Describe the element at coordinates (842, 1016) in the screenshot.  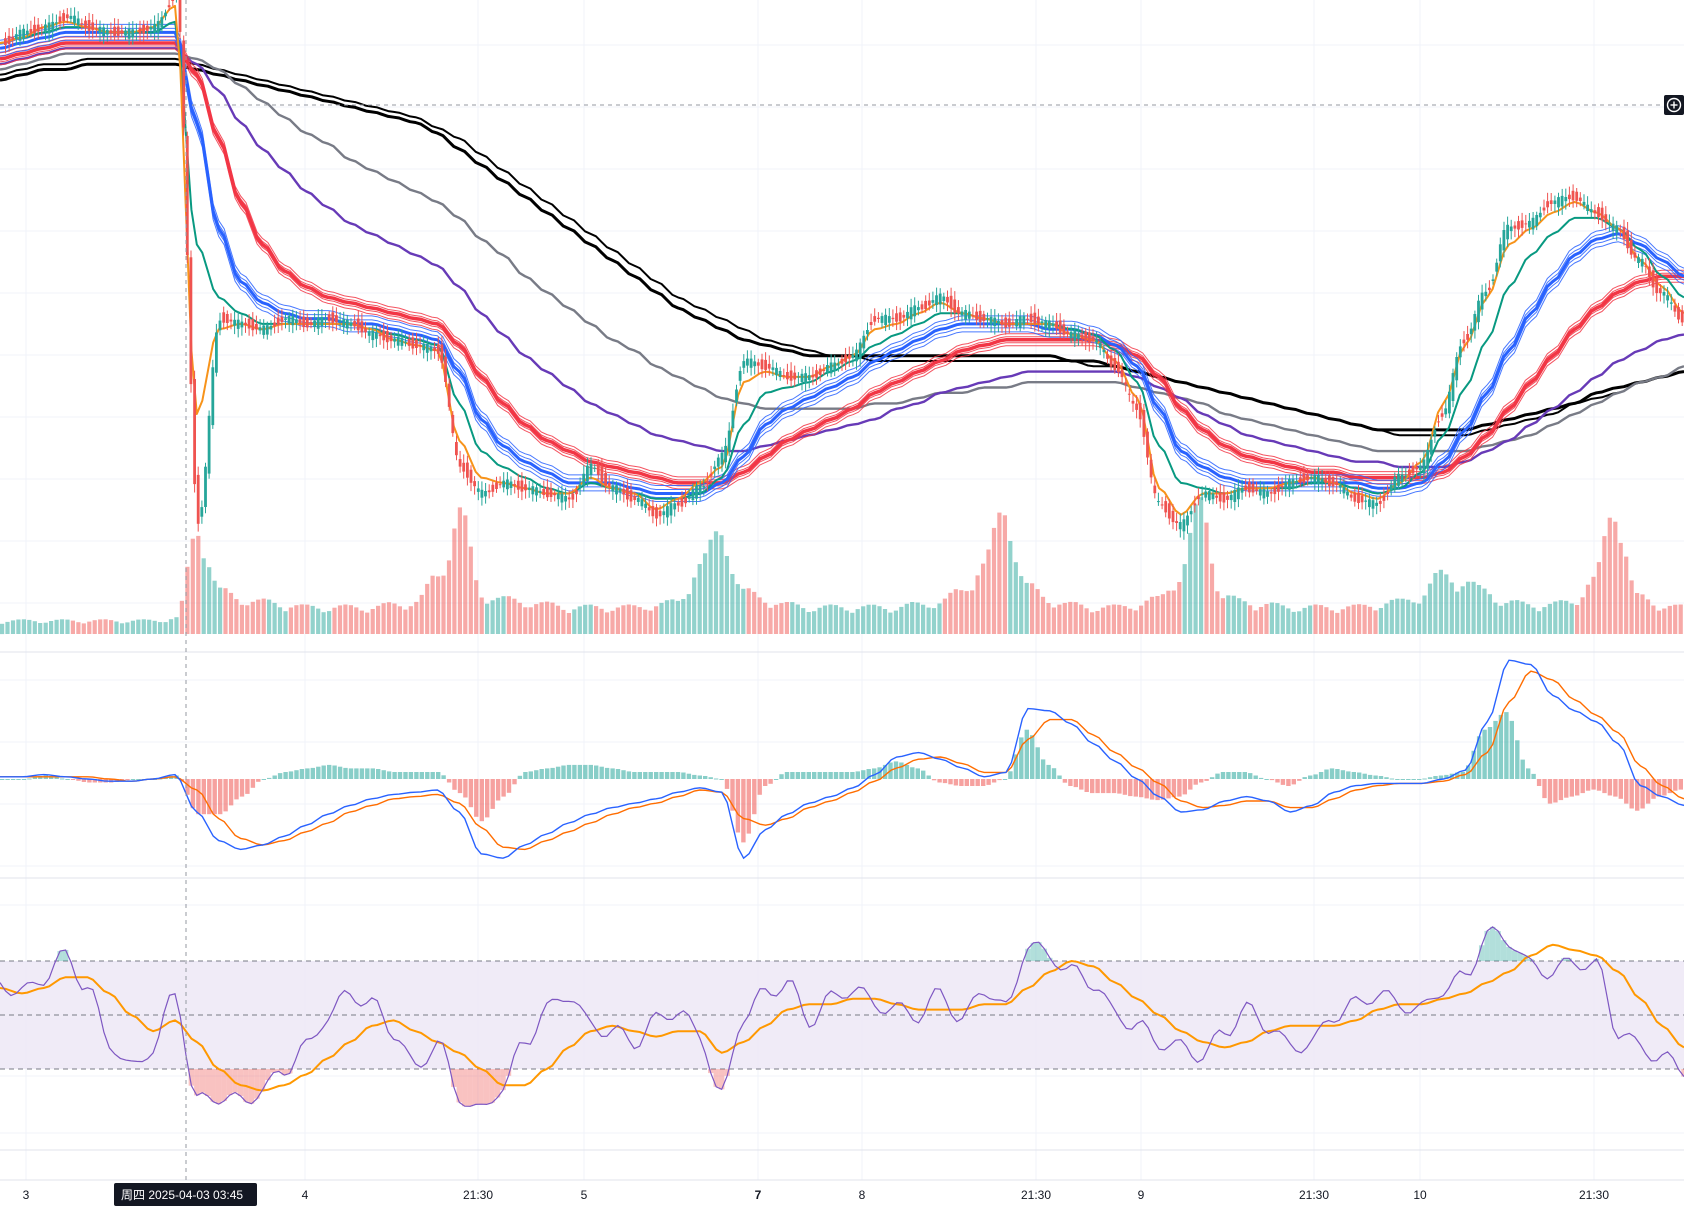
I see `rsi-pane` at that location.